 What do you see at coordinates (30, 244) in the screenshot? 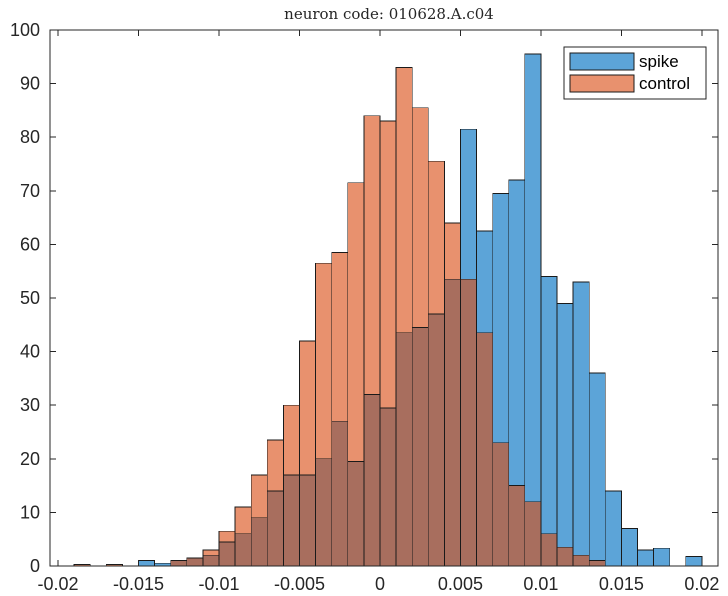
I see `y-tick-label: 60` at bounding box center [30, 244].